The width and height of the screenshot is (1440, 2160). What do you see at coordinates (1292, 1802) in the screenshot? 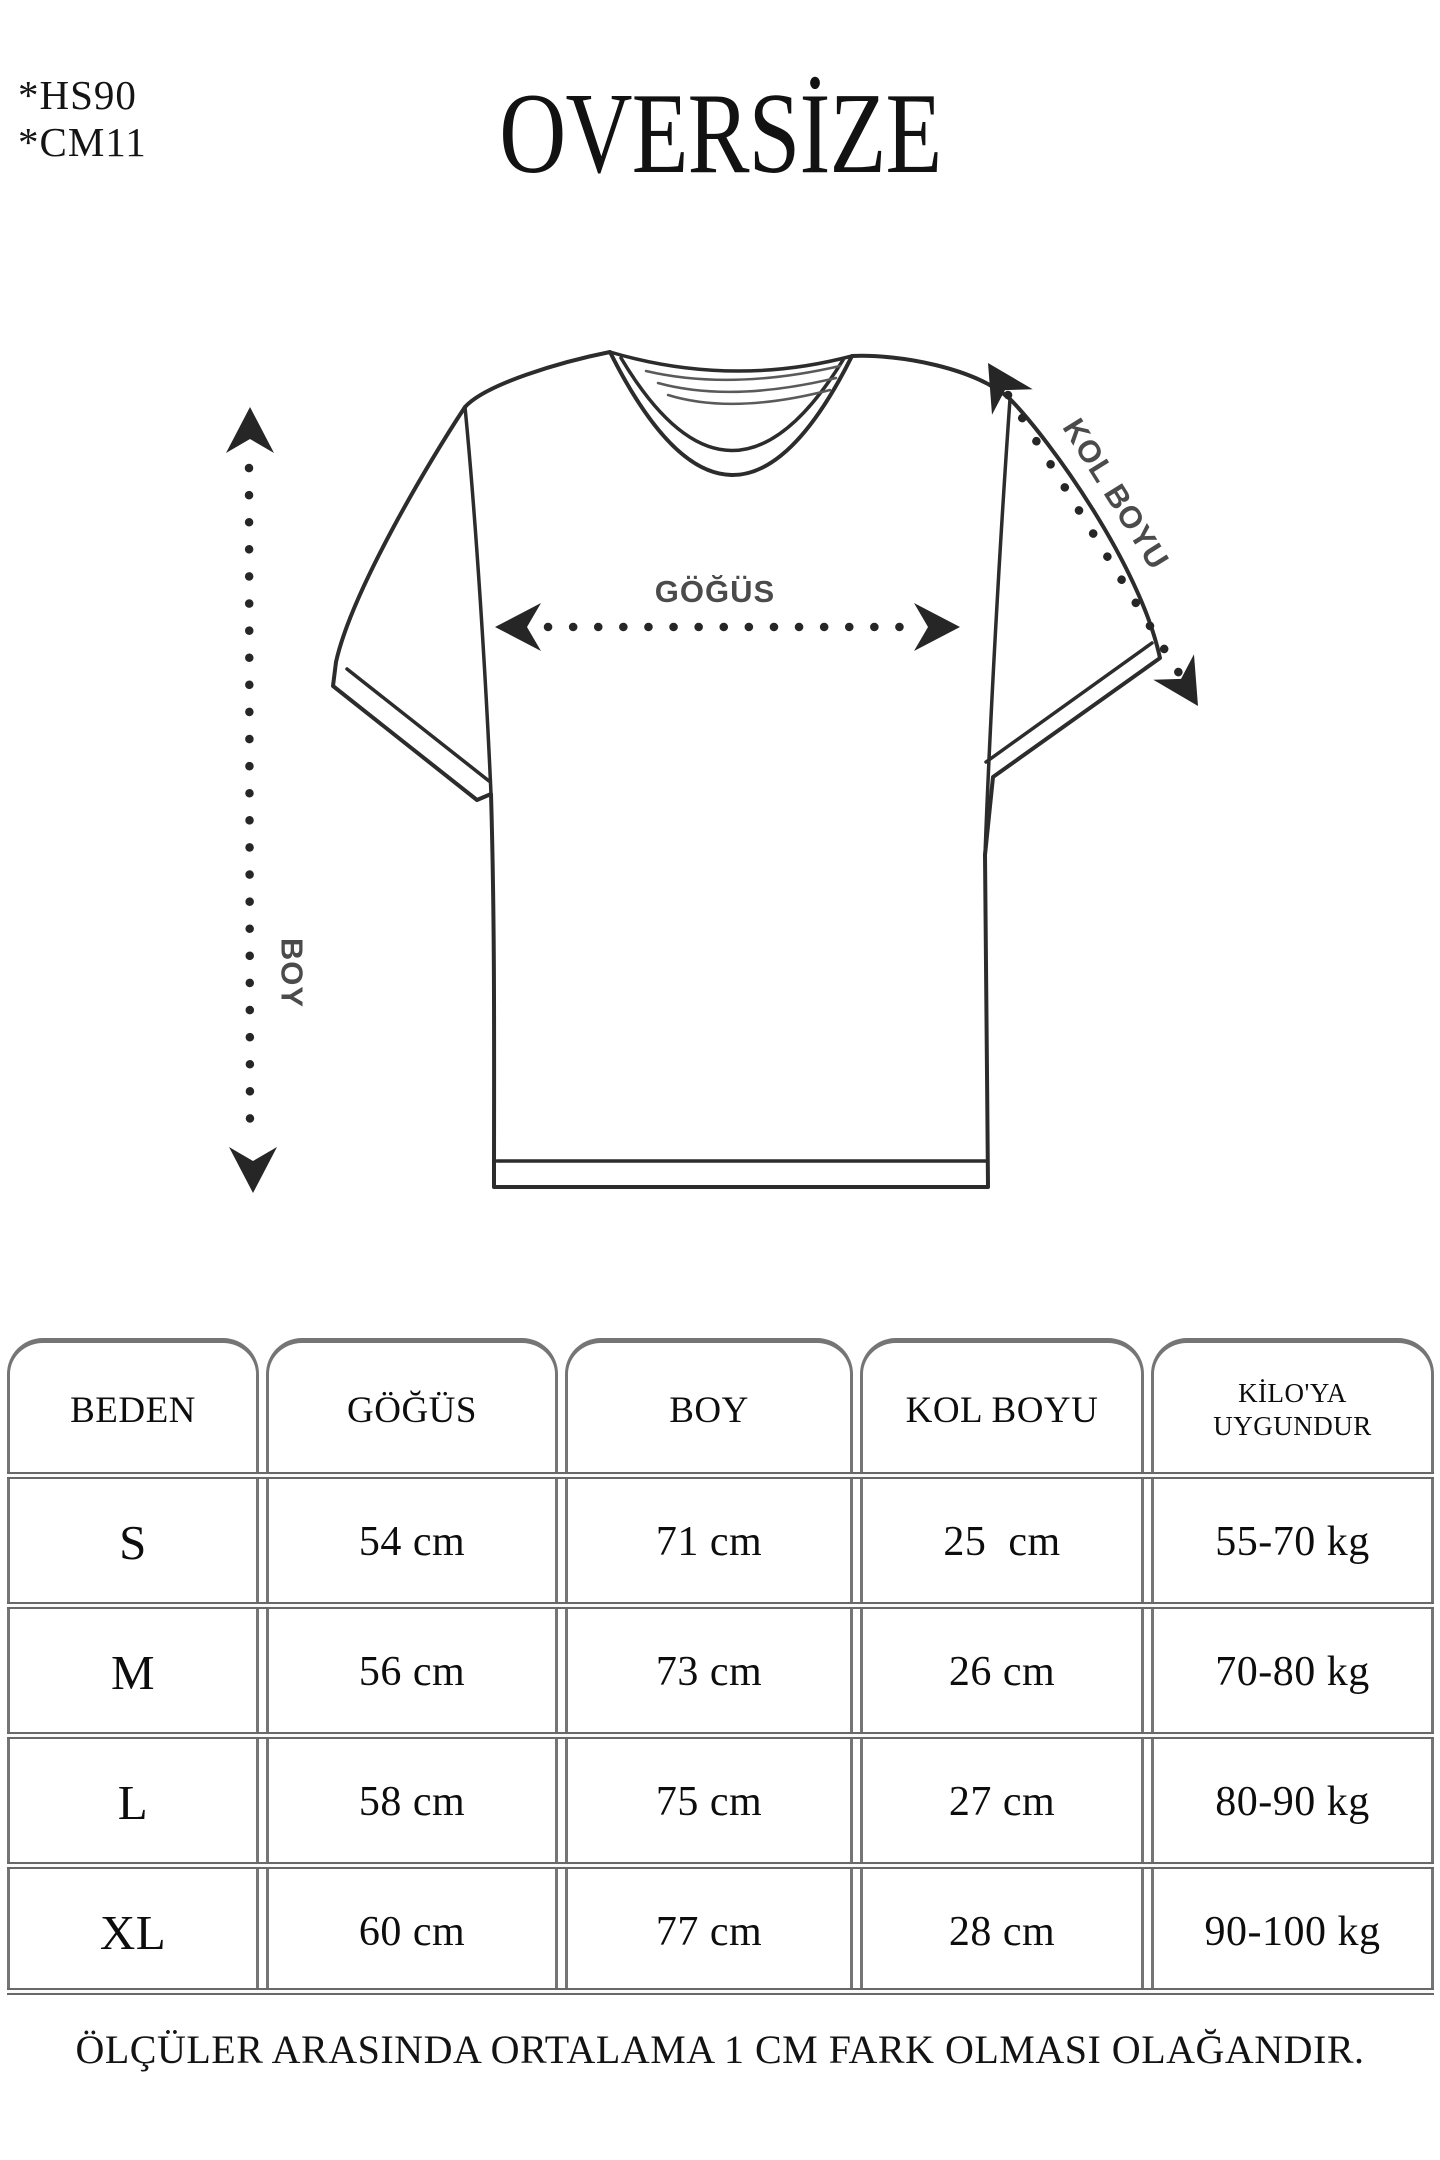
I see `table-cell: 80-90 kg` at bounding box center [1292, 1802].